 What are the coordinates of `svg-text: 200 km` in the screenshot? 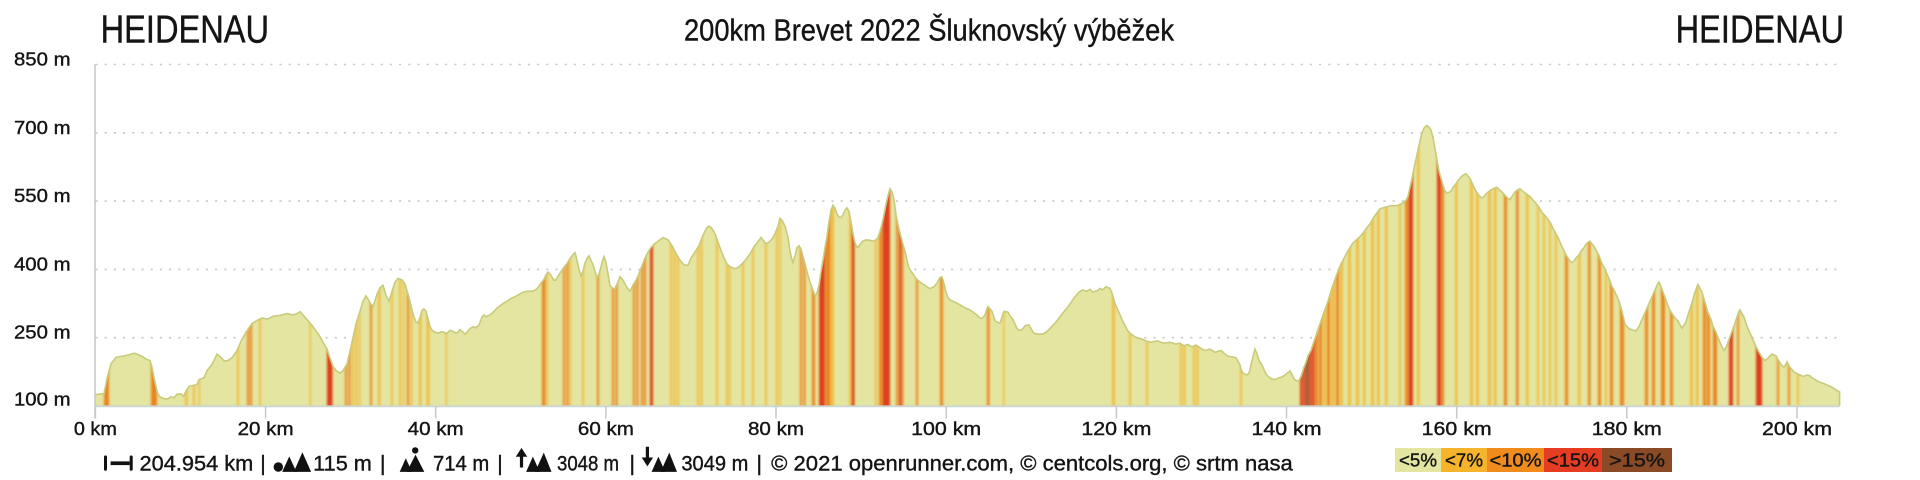 It's located at (1797, 429).